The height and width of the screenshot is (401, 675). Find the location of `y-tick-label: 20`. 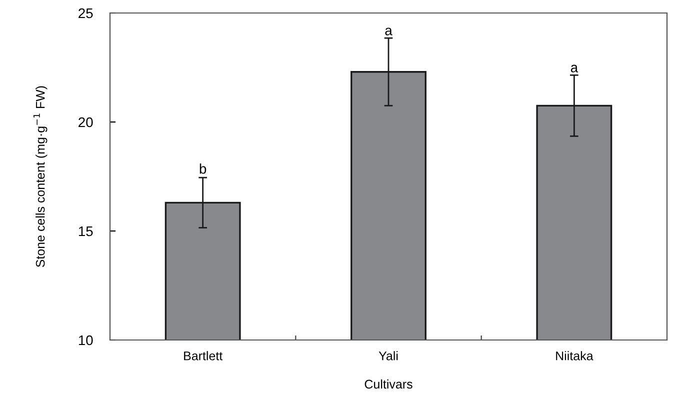

y-tick-label: 20 is located at coordinates (85, 122).